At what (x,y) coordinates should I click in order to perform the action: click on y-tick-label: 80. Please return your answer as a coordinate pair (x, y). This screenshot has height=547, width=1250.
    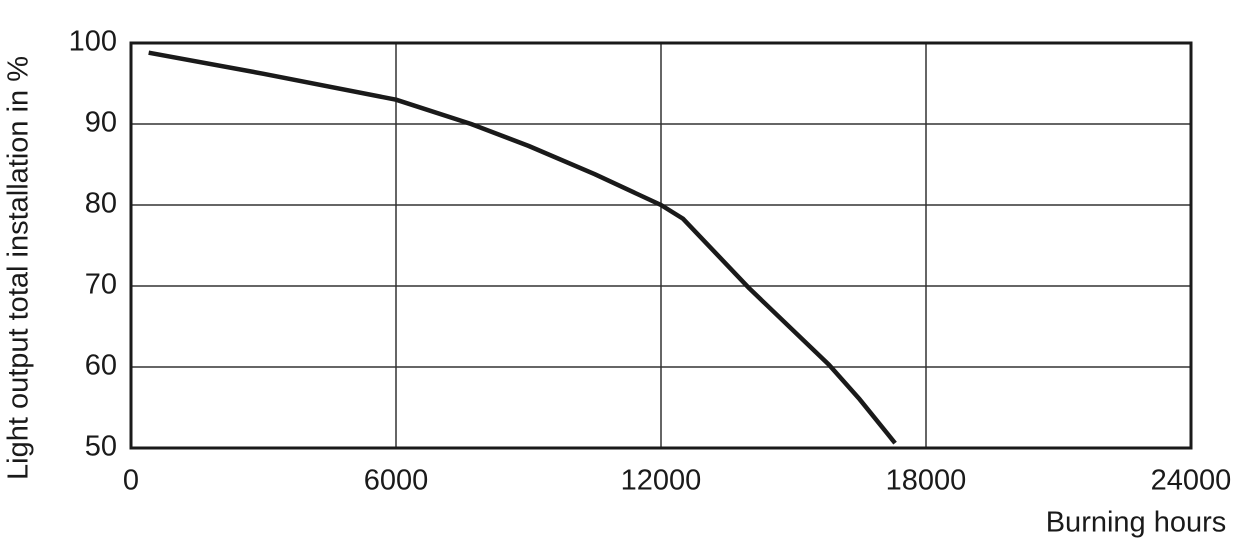
    Looking at the image, I should click on (101, 204).